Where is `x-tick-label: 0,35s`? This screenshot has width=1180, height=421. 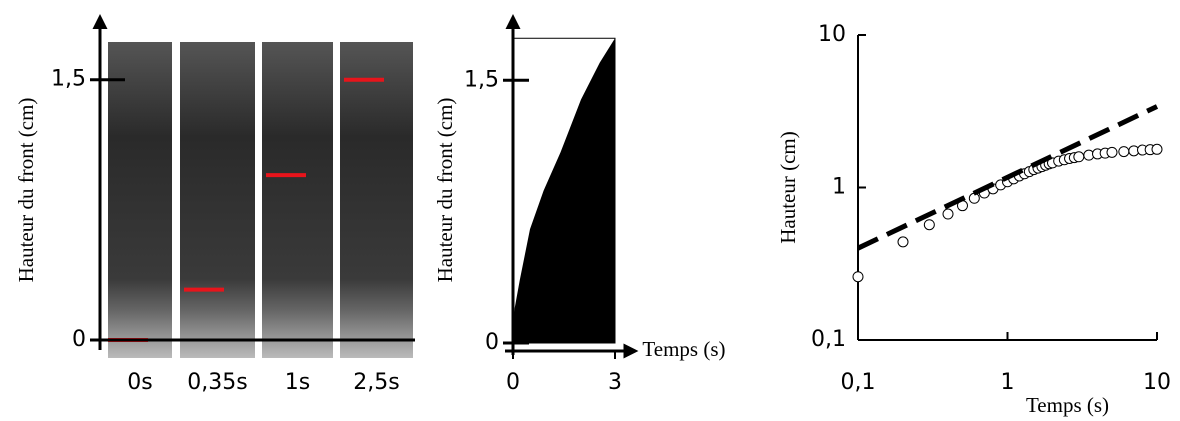 x-tick-label: 0,35s is located at coordinates (217, 382).